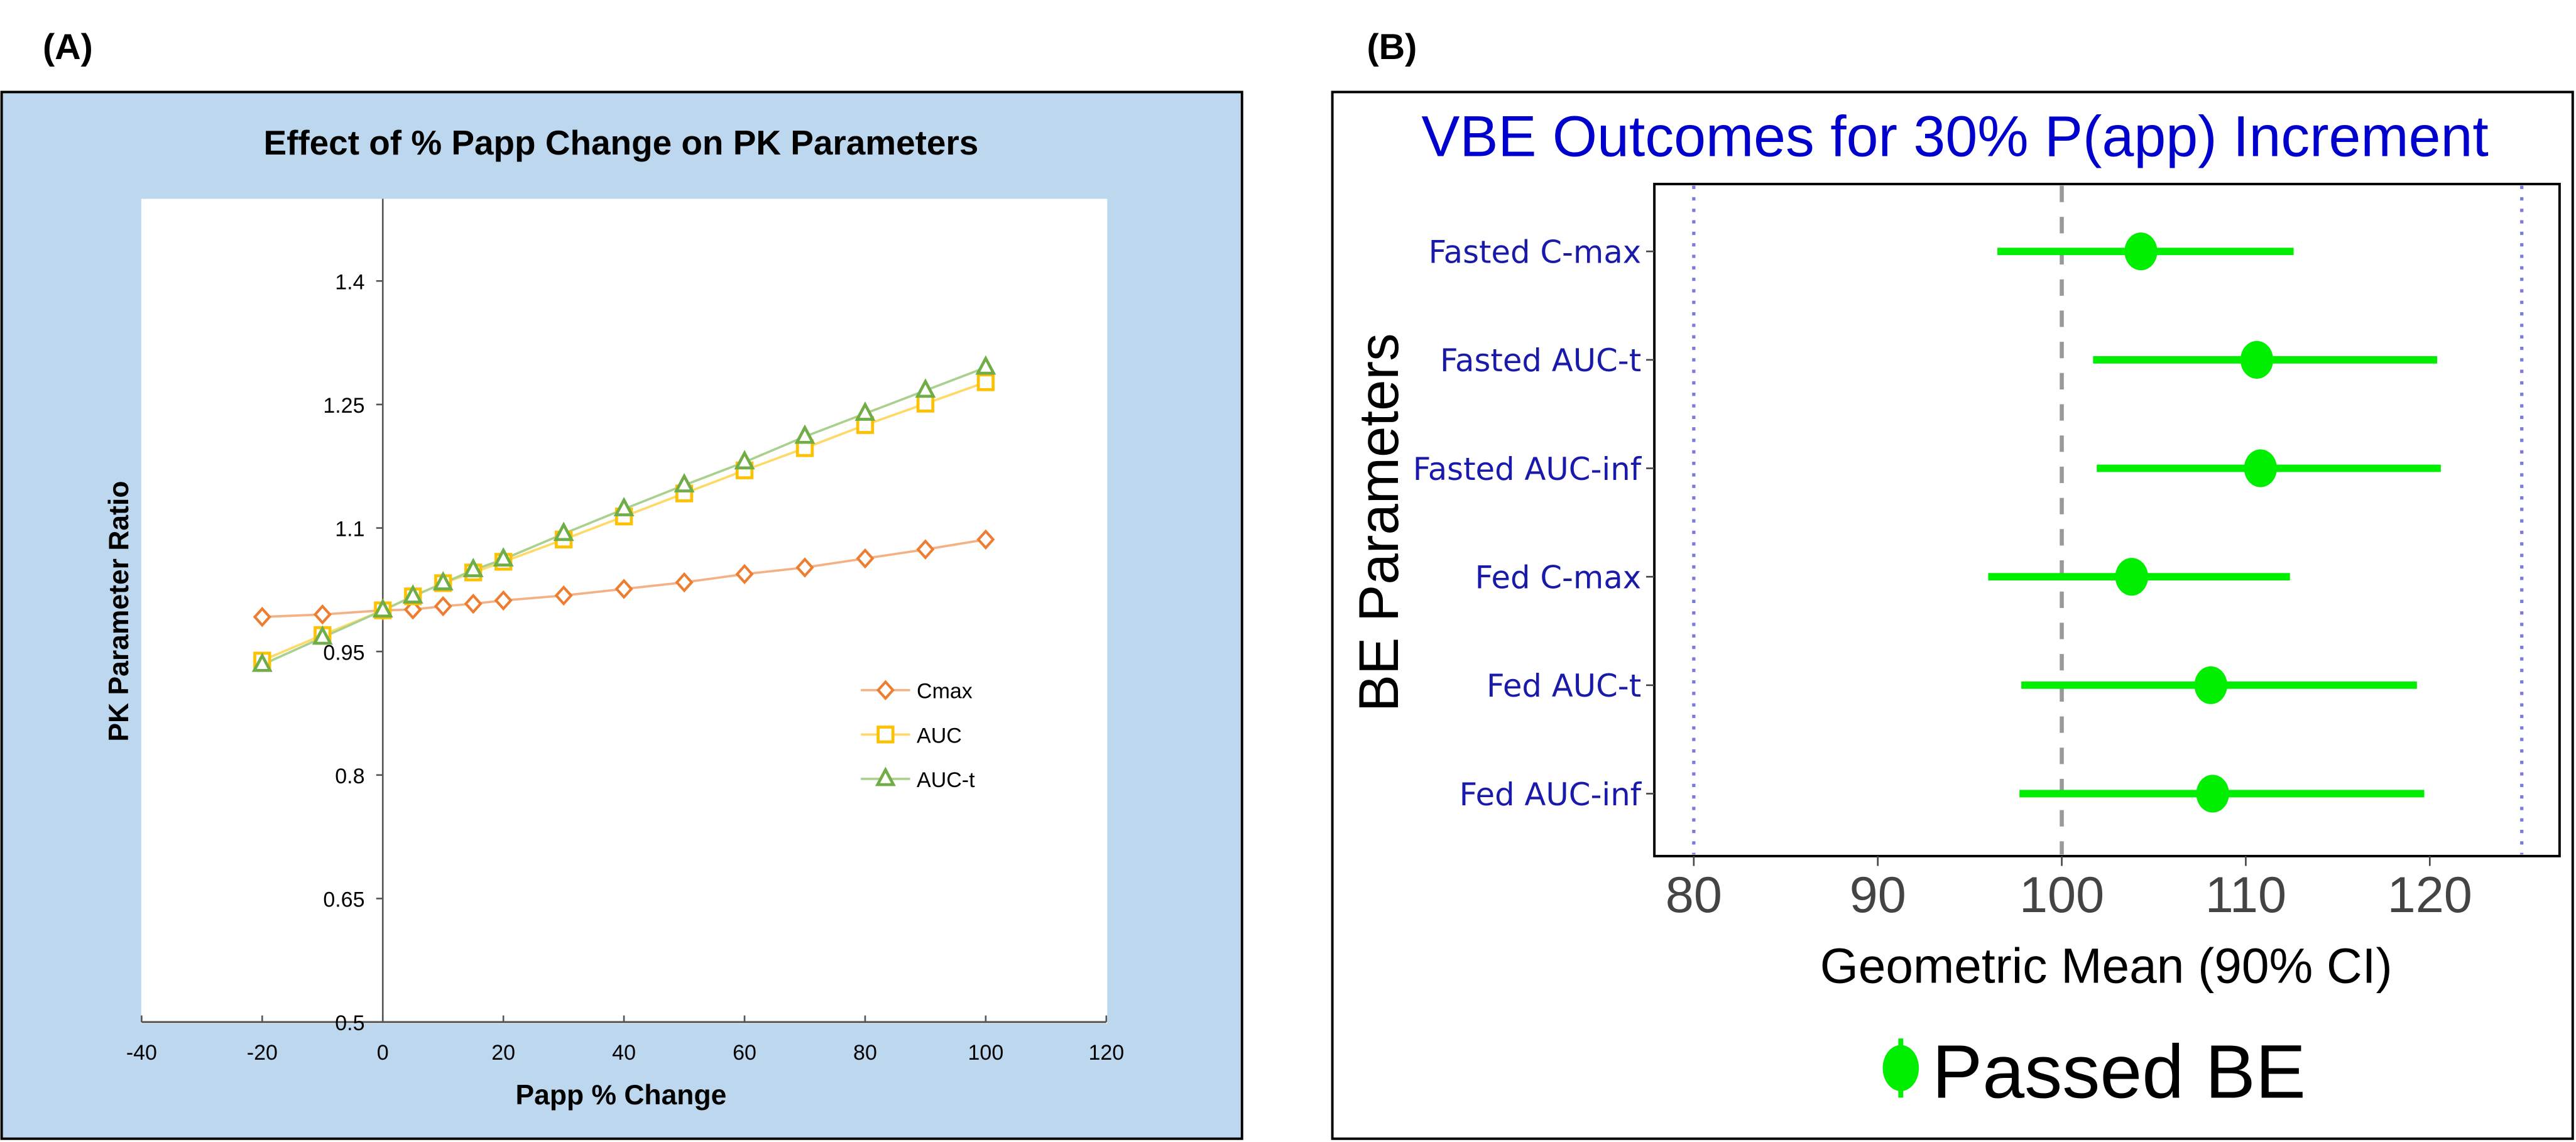 The height and width of the screenshot is (1142, 2576). What do you see at coordinates (620, 1095) in the screenshot?
I see `x-axis-label-a: Papp % Change` at bounding box center [620, 1095].